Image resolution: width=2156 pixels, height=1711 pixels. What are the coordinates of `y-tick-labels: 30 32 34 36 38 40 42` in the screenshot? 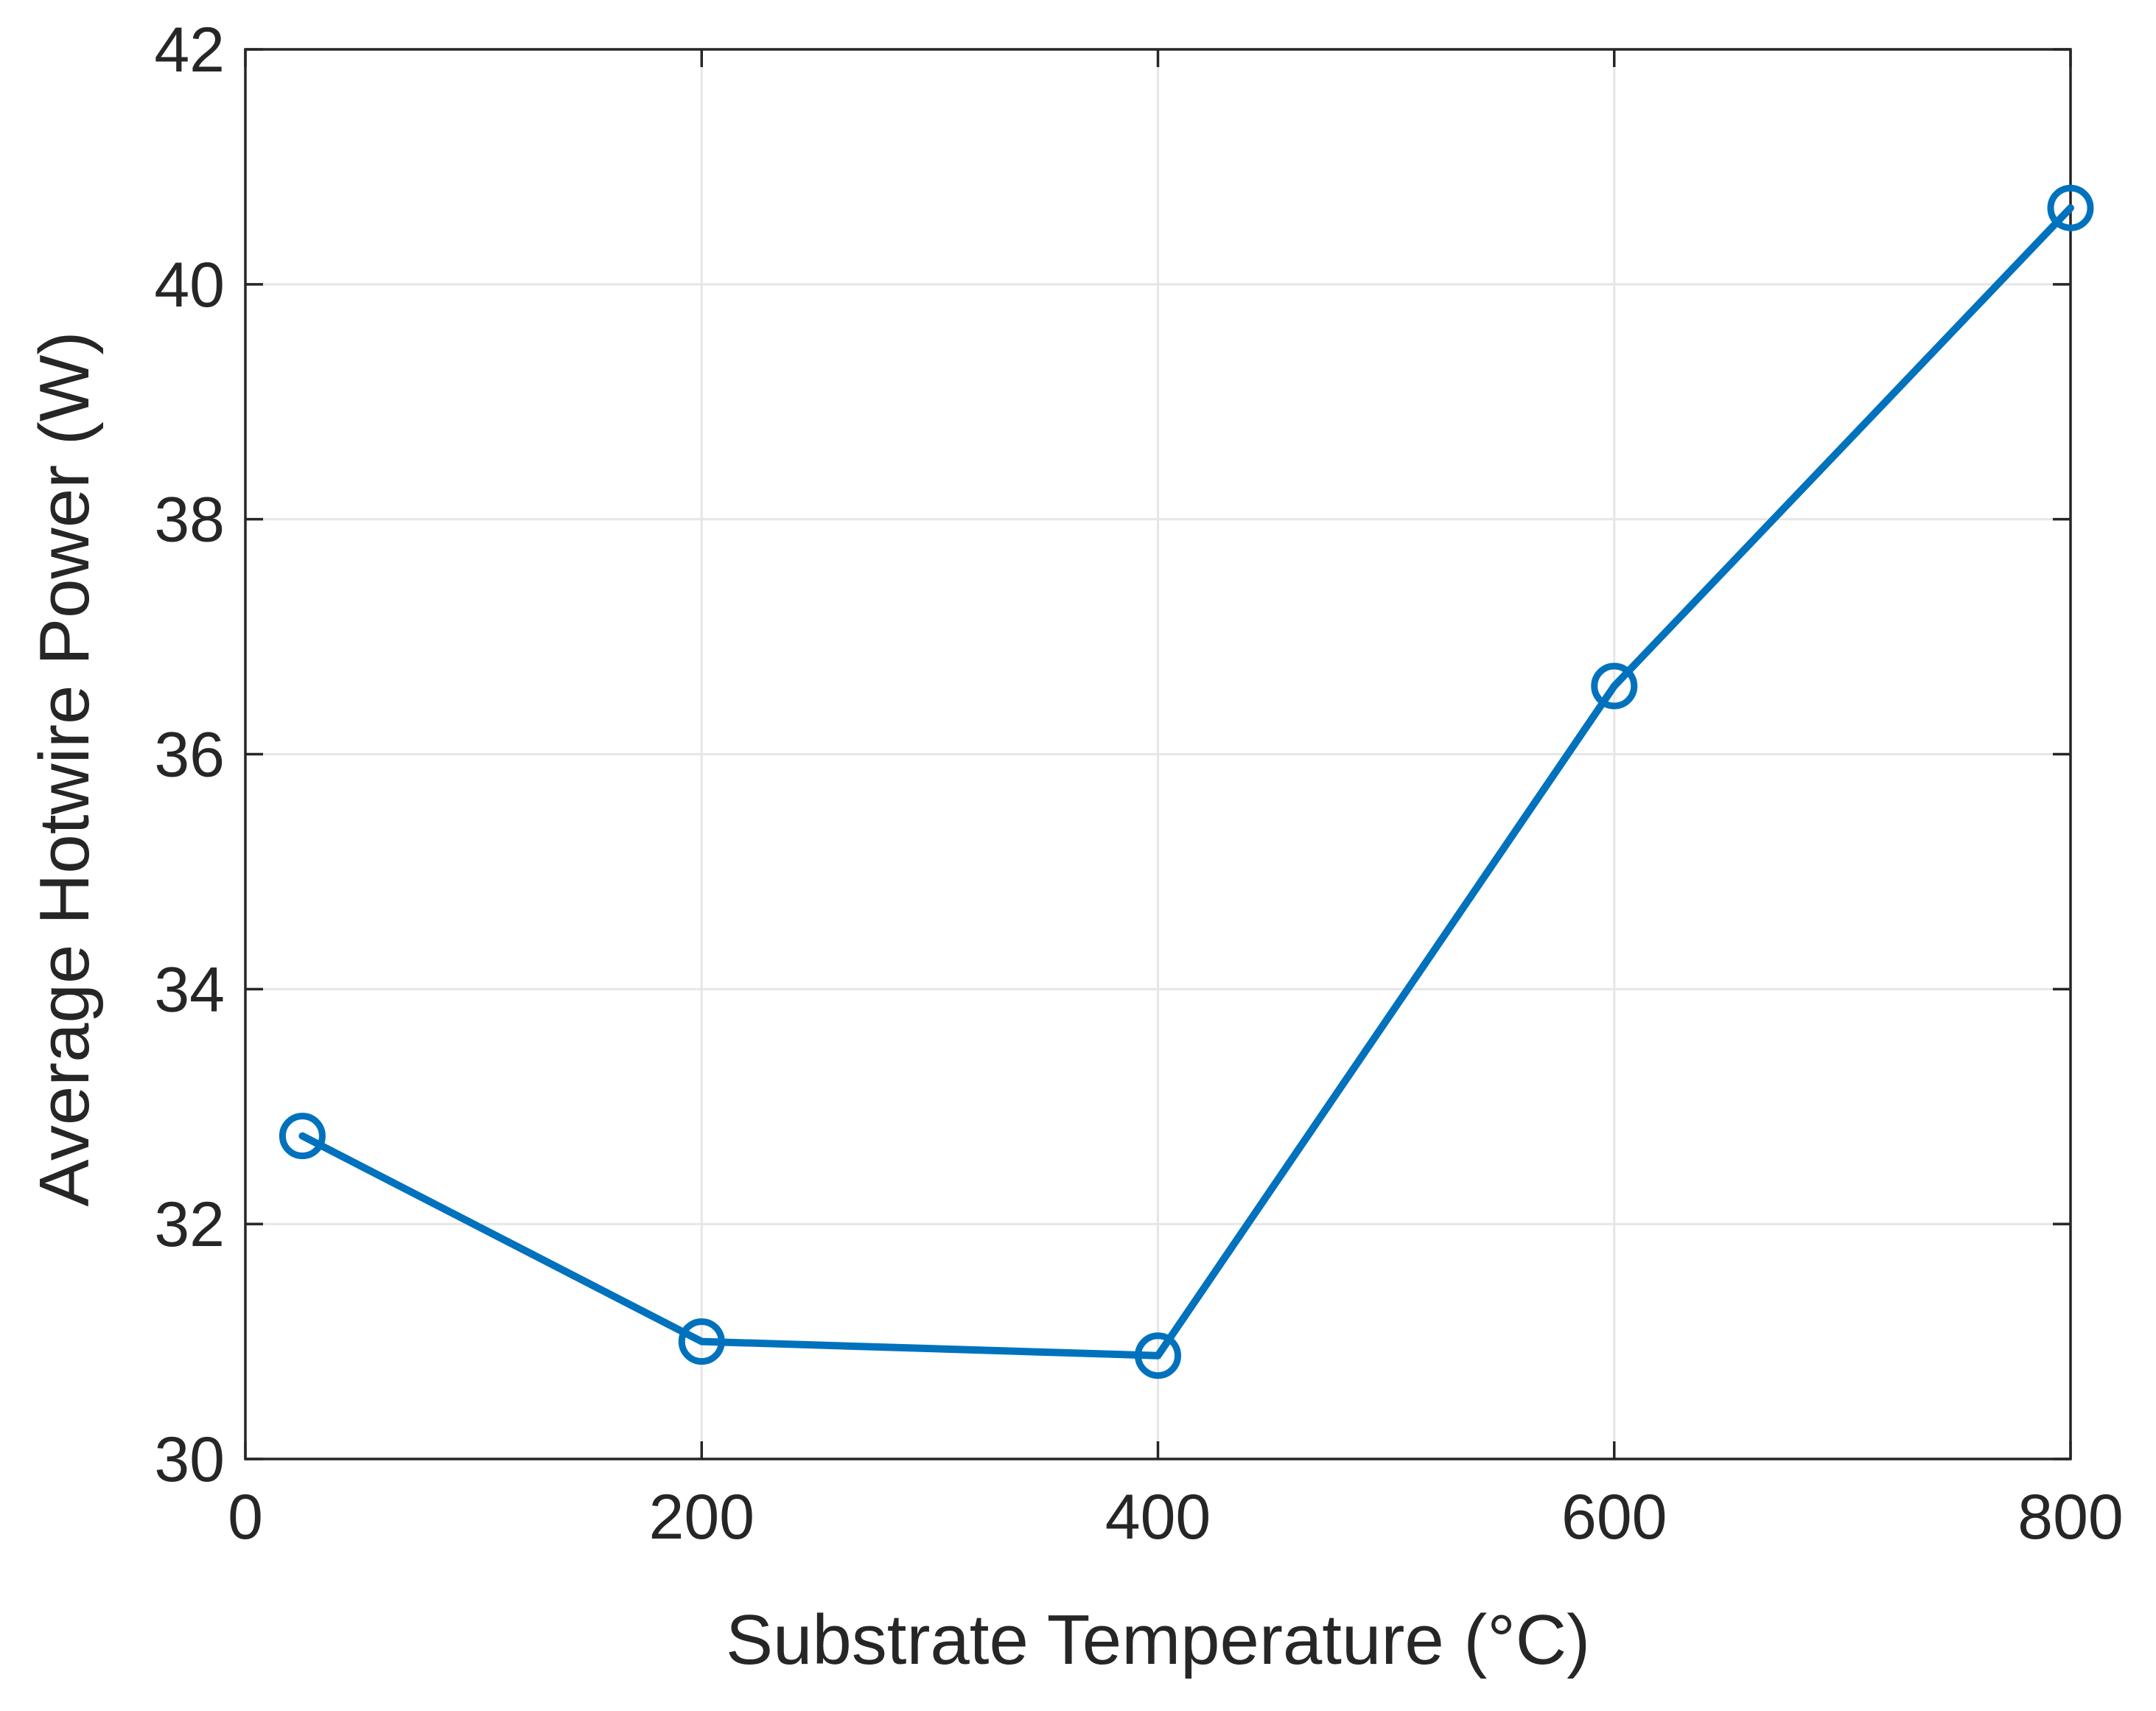 It's located at (189, 755).